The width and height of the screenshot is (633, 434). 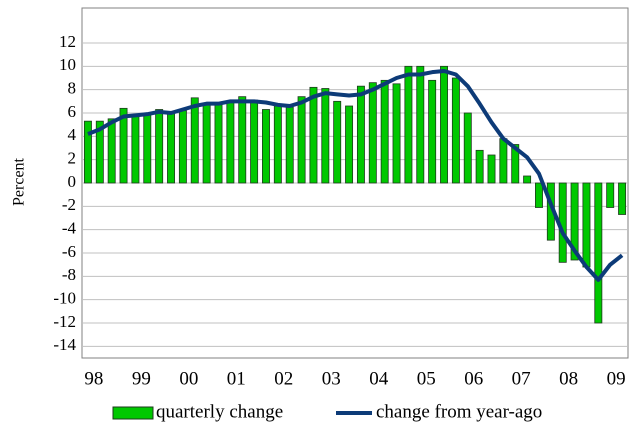 What do you see at coordinates (69, 251) in the screenshot?
I see `y-tick-label: -6` at bounding box center [69, 251].